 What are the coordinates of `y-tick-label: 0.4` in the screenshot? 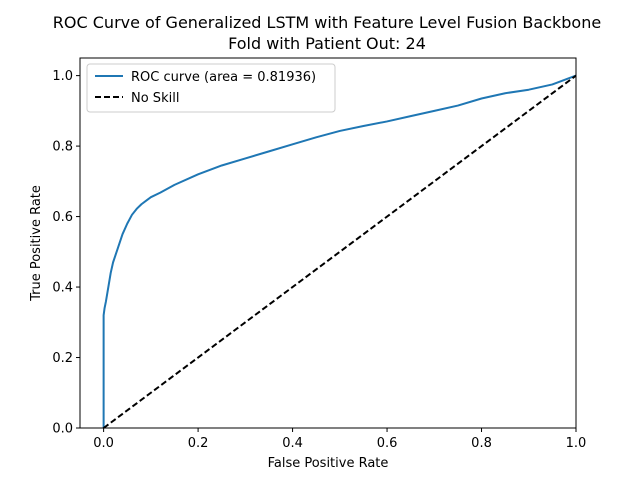 It's located at (62, 288).